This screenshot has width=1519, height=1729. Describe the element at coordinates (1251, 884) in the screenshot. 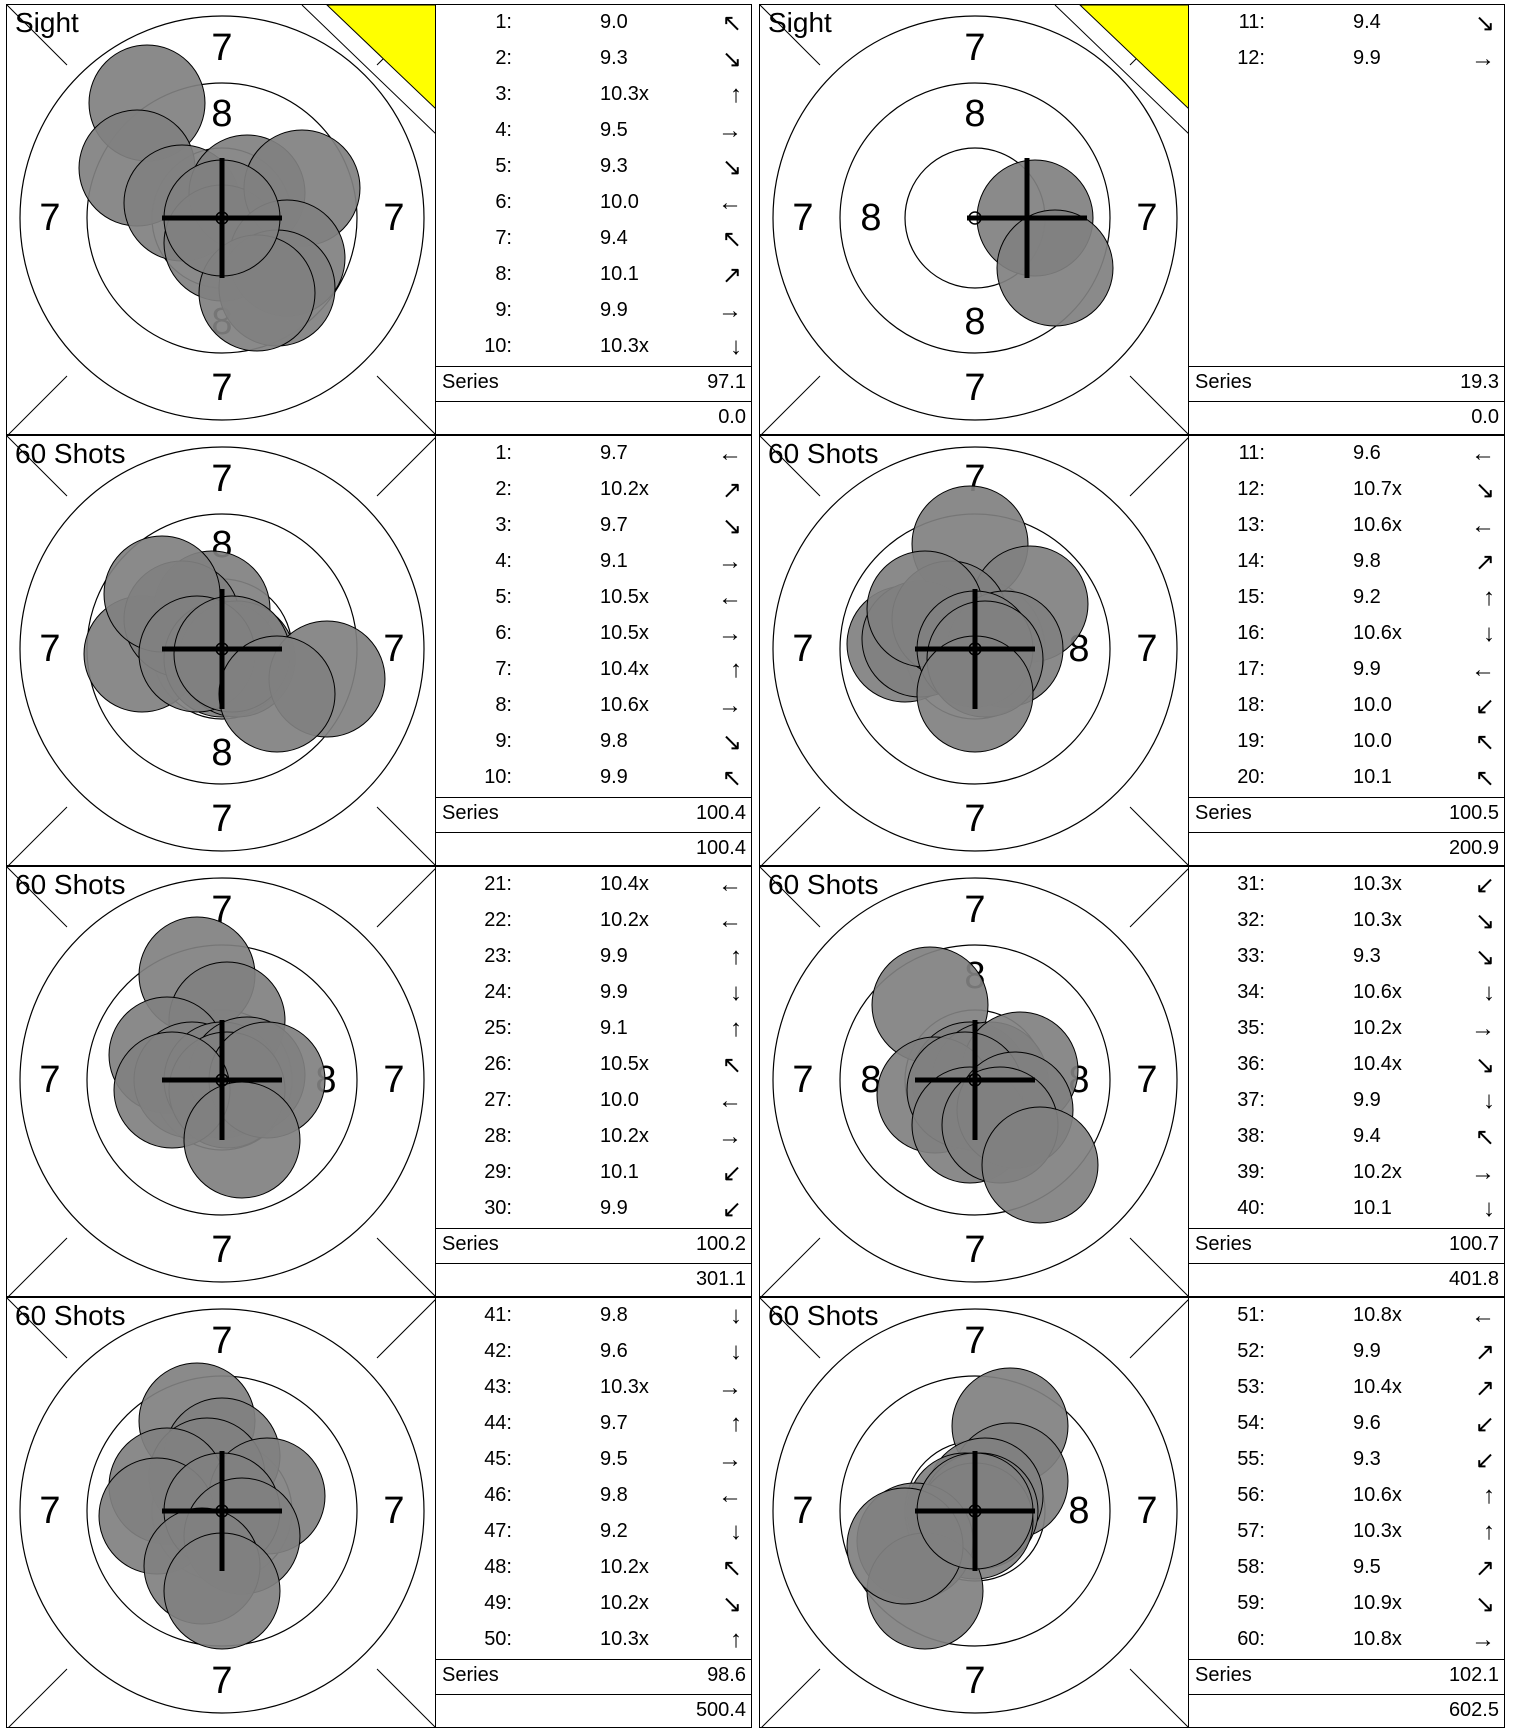

I see `shot-number: 31:` at that location.